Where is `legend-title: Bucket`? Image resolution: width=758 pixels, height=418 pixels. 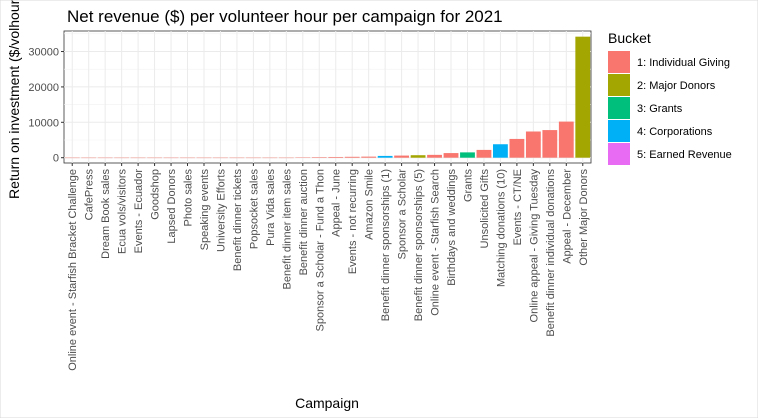 legend-title: Bucket is located at coordinates (629, 38).